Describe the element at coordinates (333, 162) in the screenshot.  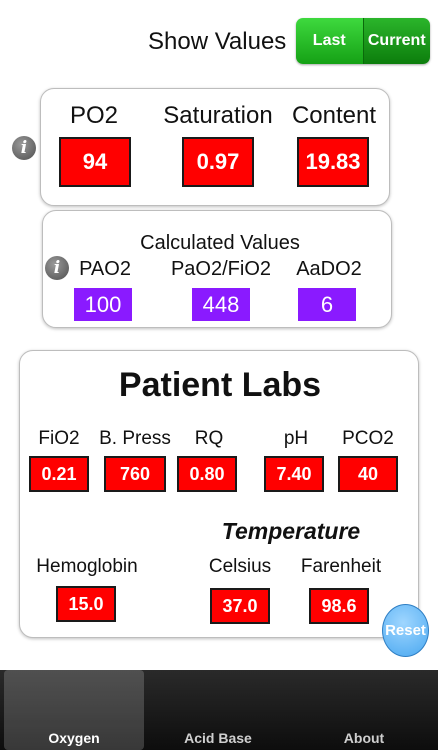
I see `content-value: 19.83` at that location.